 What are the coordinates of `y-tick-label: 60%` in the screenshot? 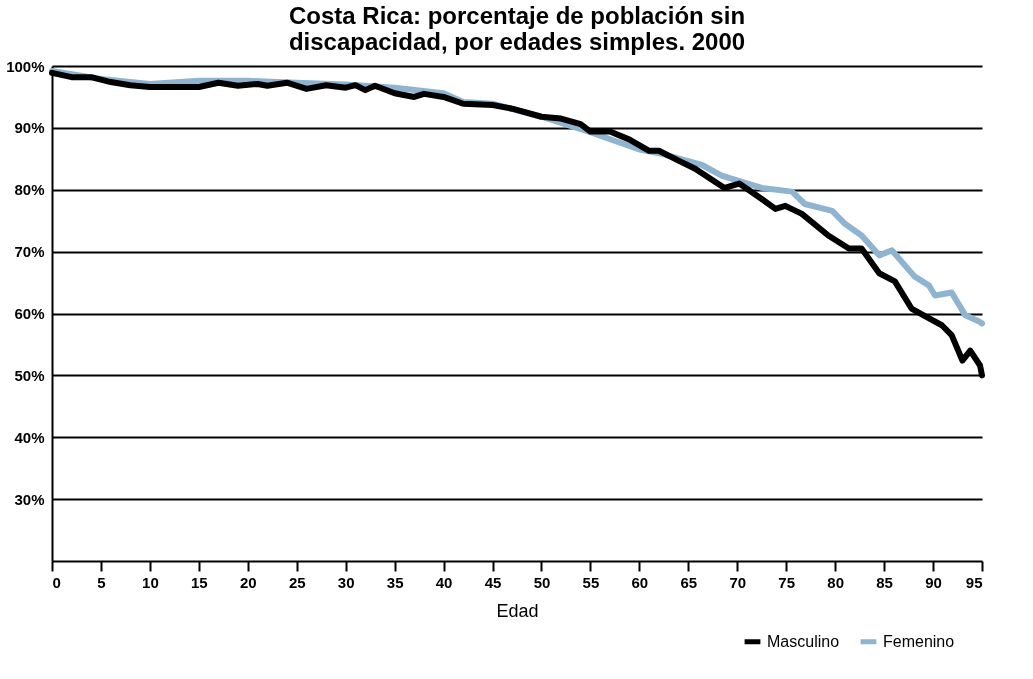 It's located at (29, 313).